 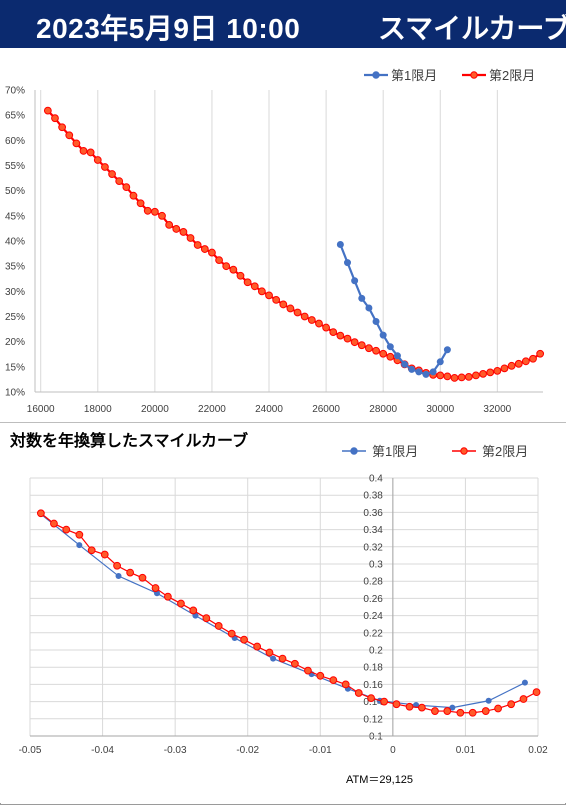 What do you see at coordinates (373, 599) in the screenshot?
I see `y-tick-label: 0.26` at bounding box center [373, 599].